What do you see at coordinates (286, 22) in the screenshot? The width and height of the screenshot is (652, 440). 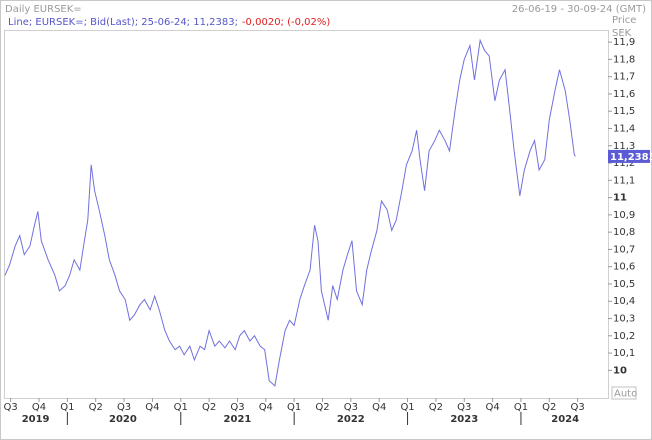 I see `change-label: -0,0020; (-0,02%)` at bounding box center [286, 22].